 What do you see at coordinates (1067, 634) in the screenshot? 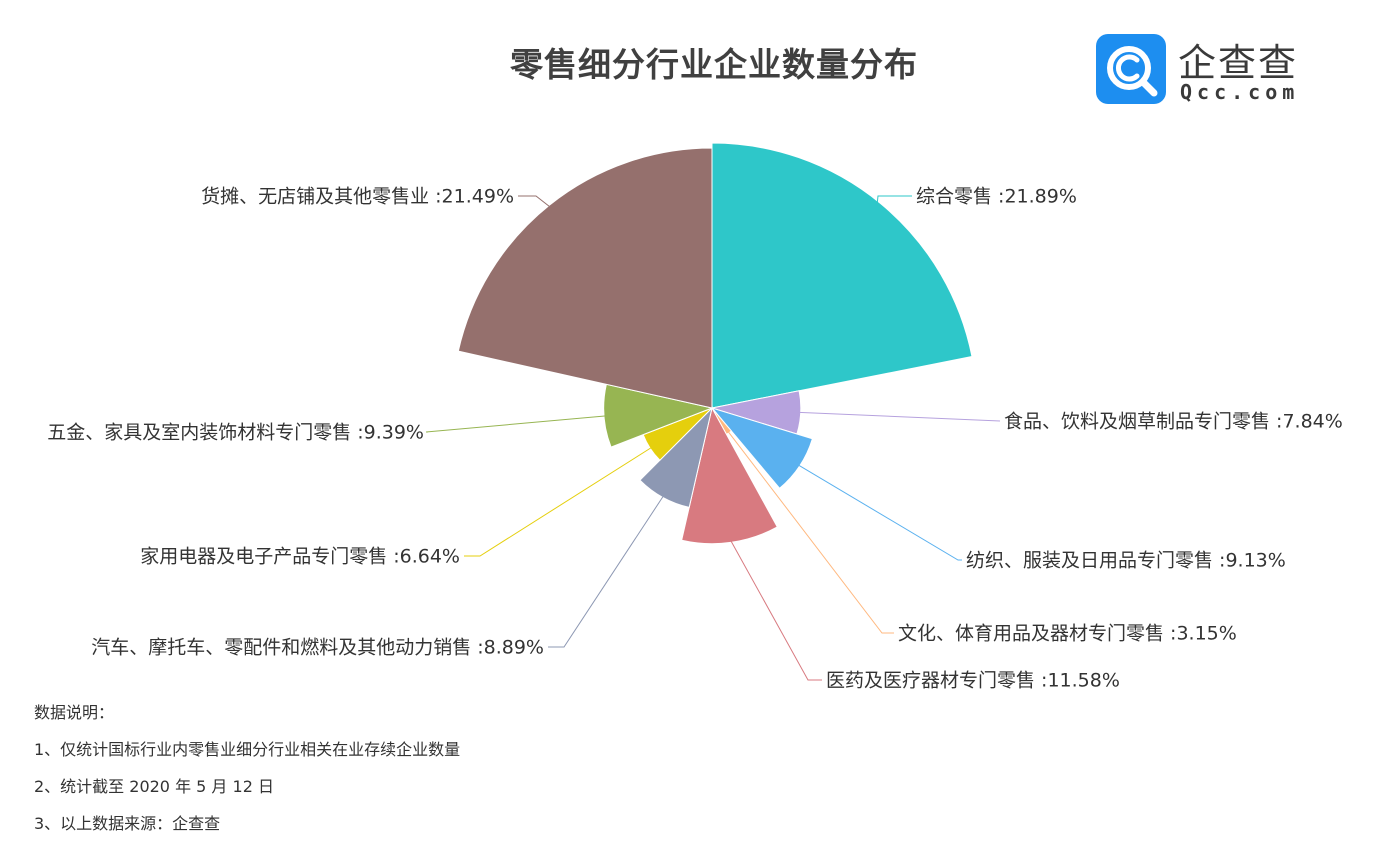
I see `slice-label-3: 文化、体育用品及器材专门零售 :3.15%` at bounding box center [1067, 634].